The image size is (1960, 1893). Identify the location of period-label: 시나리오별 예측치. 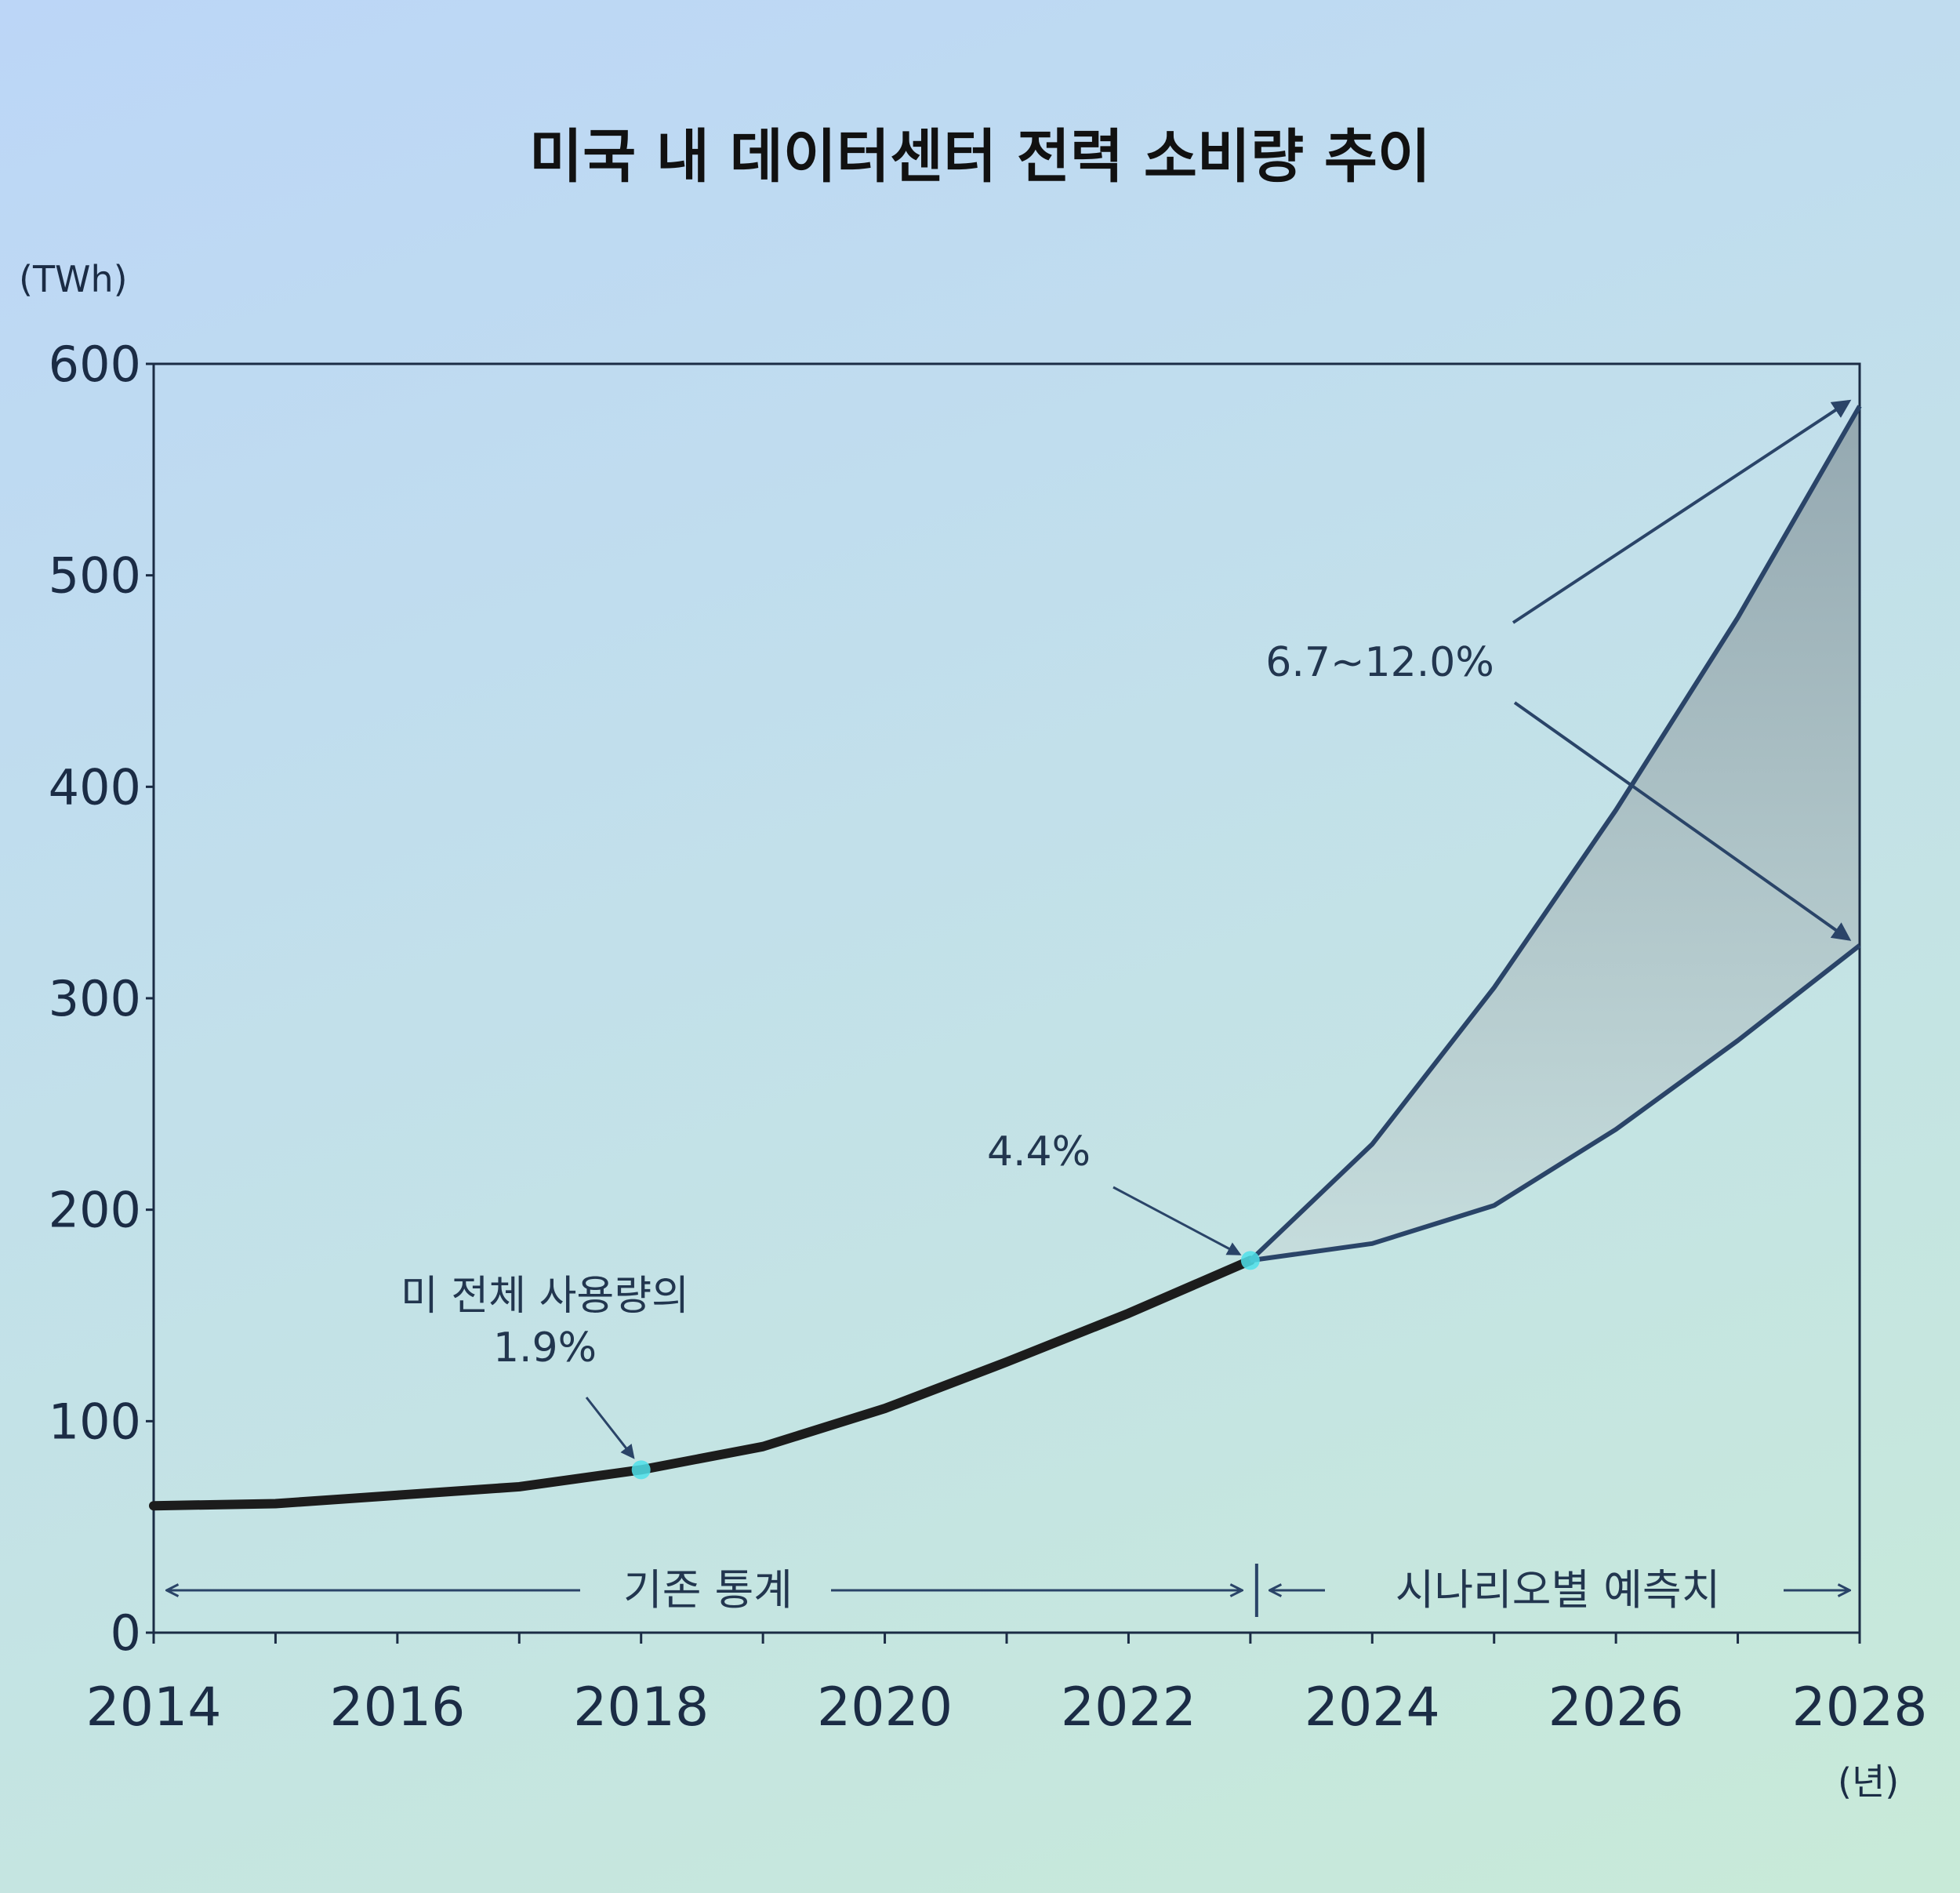
(1558, 1590).